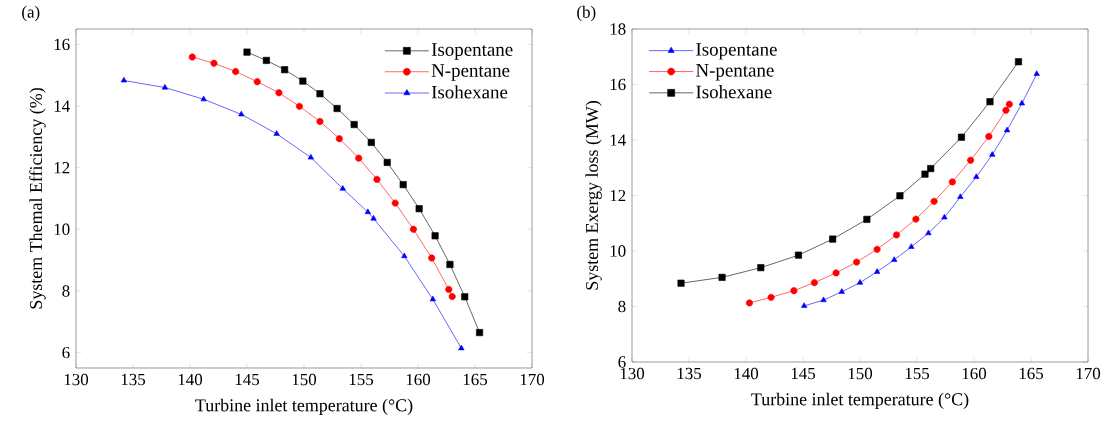 The width and height of the screenshot is (1110, 430). Describe the element at coordinates (618, 29) in the screenshot. I see `y-tick-label: 18` at that location.